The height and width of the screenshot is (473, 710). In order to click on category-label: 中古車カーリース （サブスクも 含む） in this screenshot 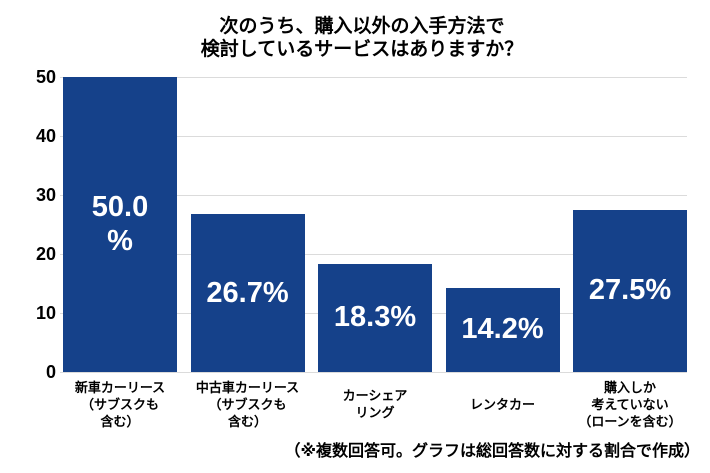, I will do `click(247, 404)`.